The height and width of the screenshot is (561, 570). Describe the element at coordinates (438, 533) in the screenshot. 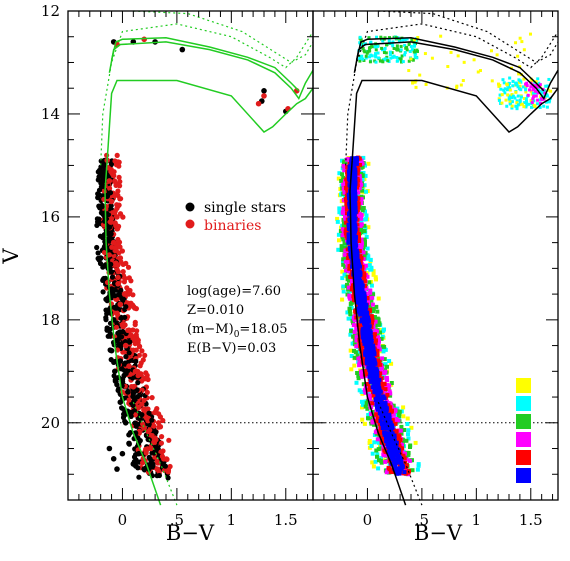

I see `right-x-axis-label: B−V` at that location.